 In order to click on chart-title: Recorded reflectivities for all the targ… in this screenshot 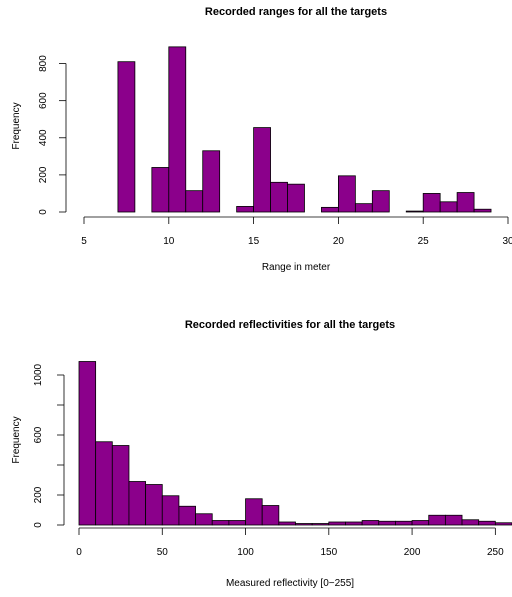, I will do `click(290, 325)`.